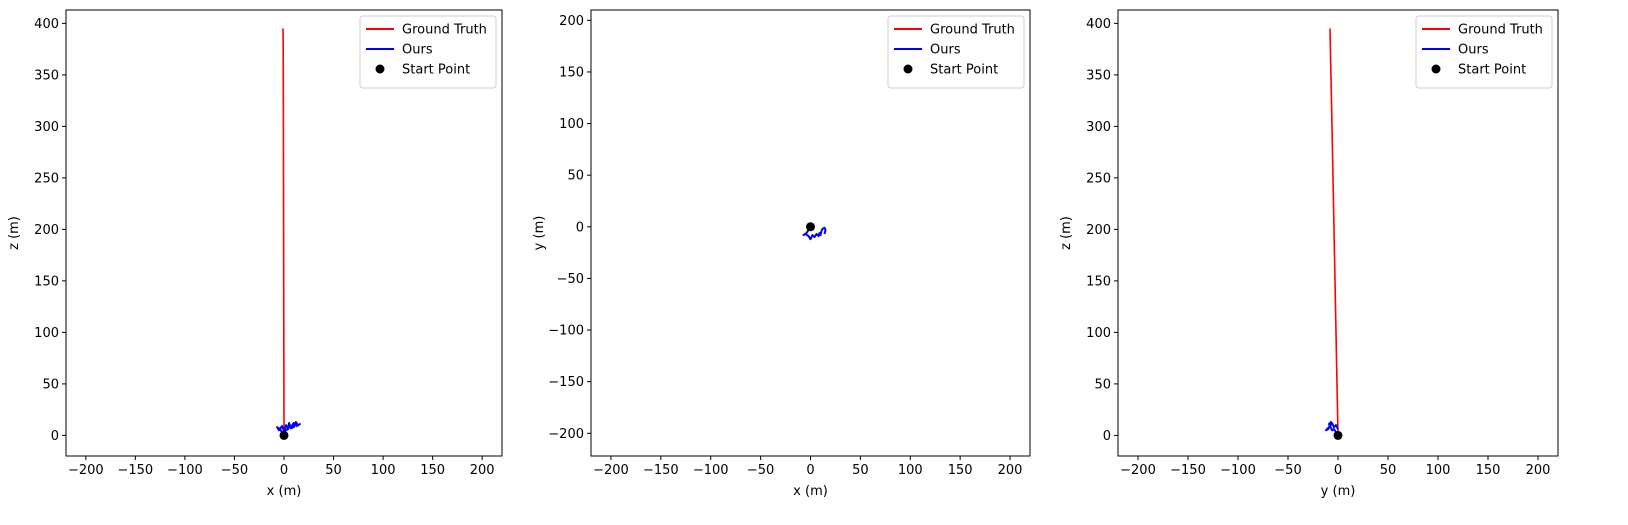 The image size is (1628, 525). I want to click on x-axis-label: y (m), so click(1338, 491).